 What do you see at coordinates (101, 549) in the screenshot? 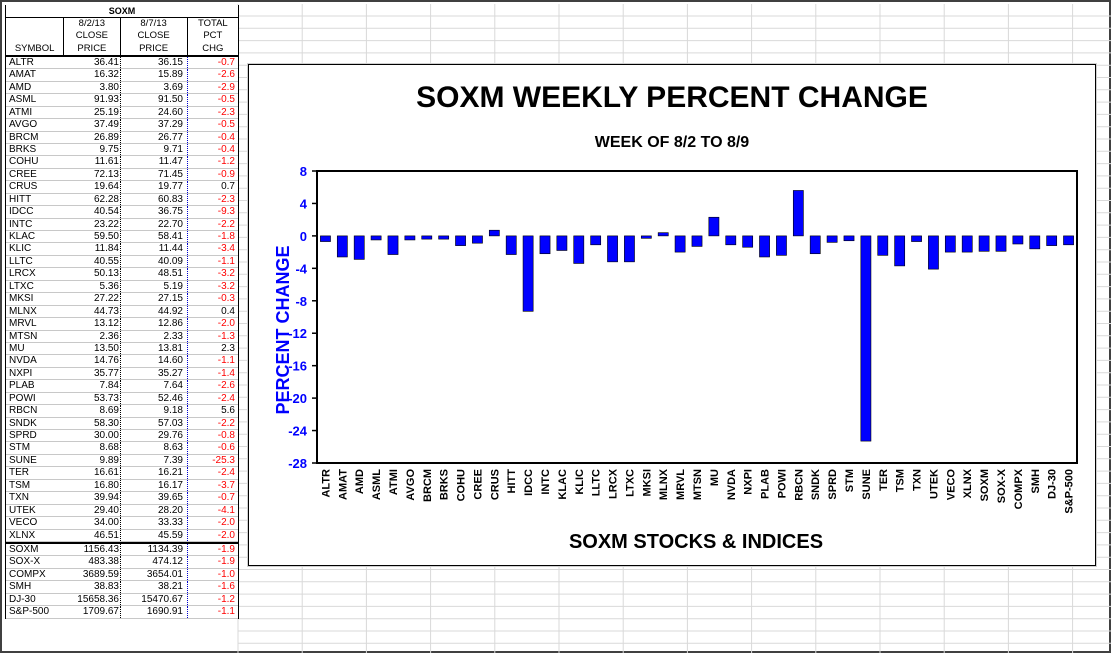
I see `cell-close1: 1156.43` at bounding box center [101, 549].